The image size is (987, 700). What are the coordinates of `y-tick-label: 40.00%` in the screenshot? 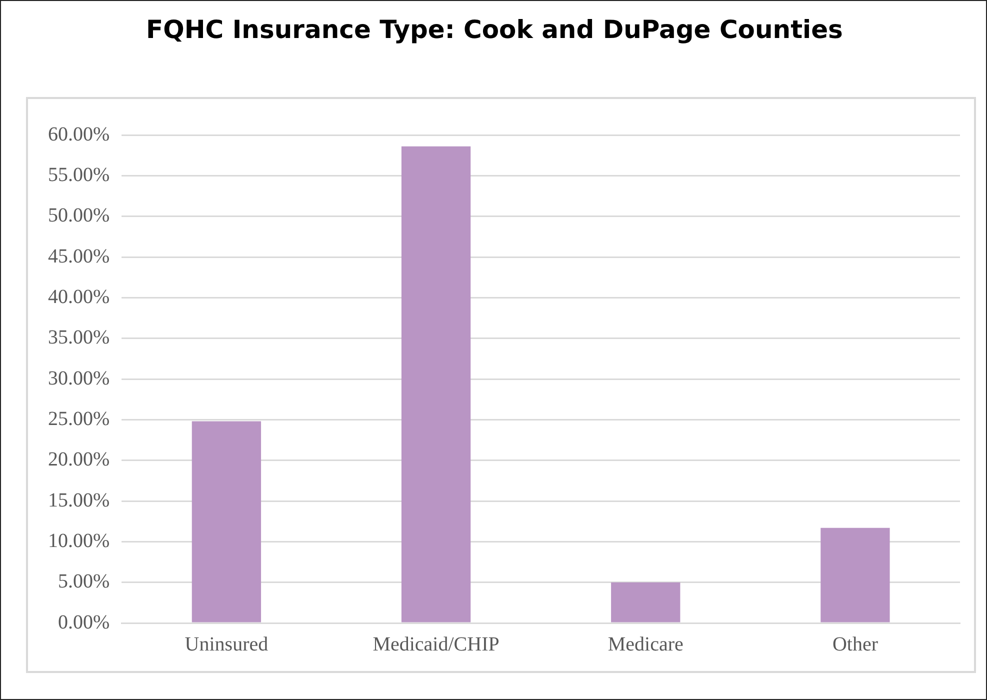 It's located at (79, 297).